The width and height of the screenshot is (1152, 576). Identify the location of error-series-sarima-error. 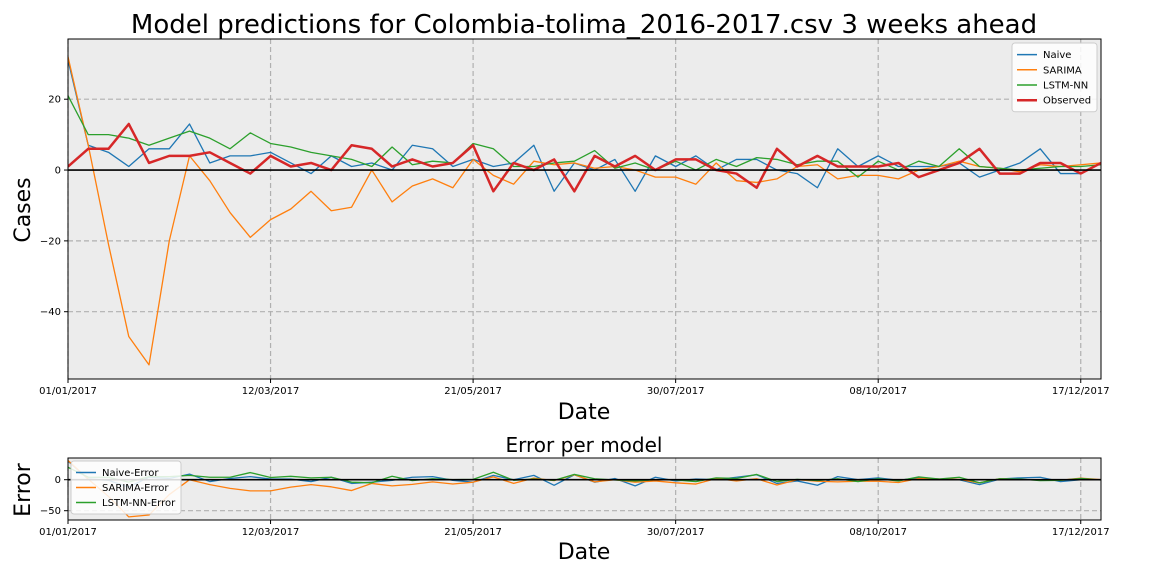
(584, 489).